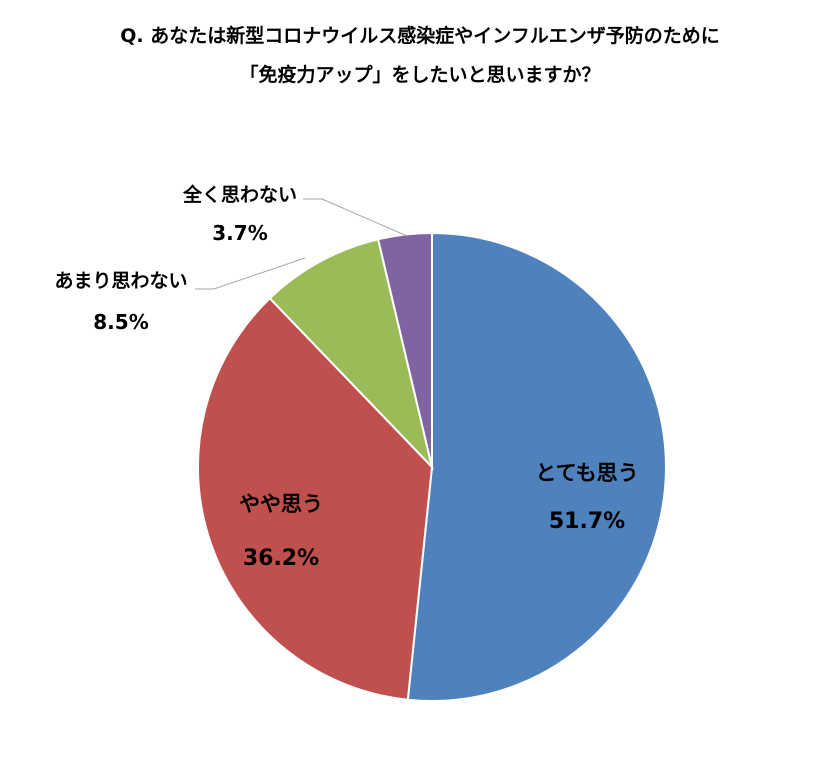 The height and width of the screenshot is (757, 840). I want to click on slice-label-2: やや思う, so click(281, 504).